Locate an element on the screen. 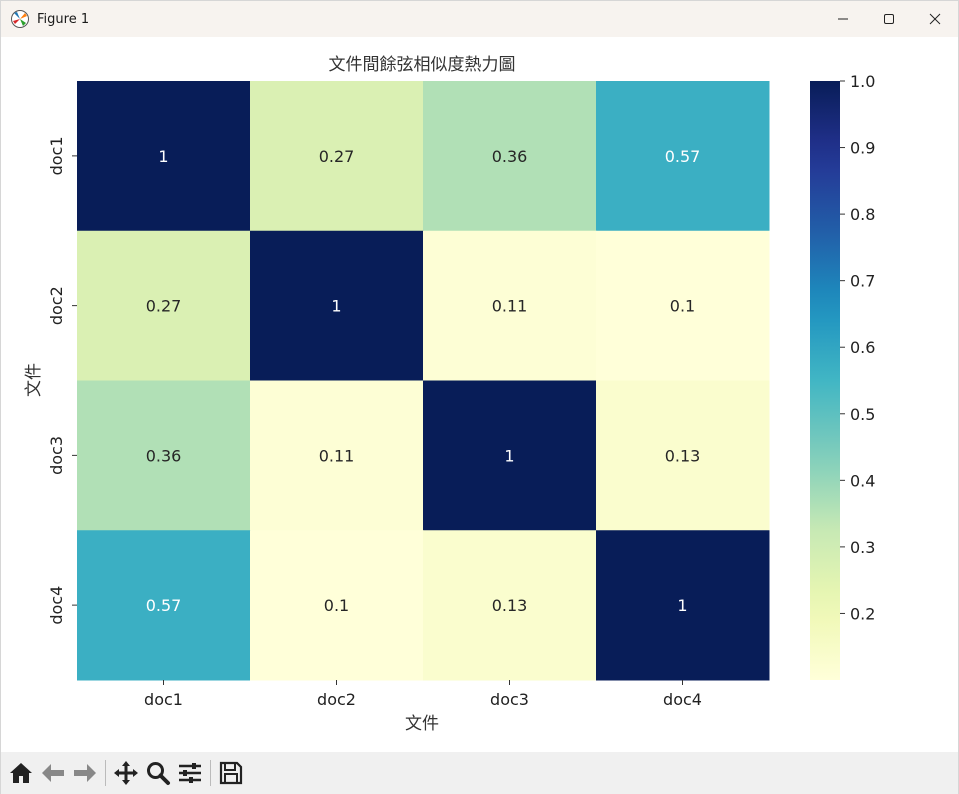 This screenshot has height=794, width=959. x-tick-label: doc1 is located at coordinates (163, 699).